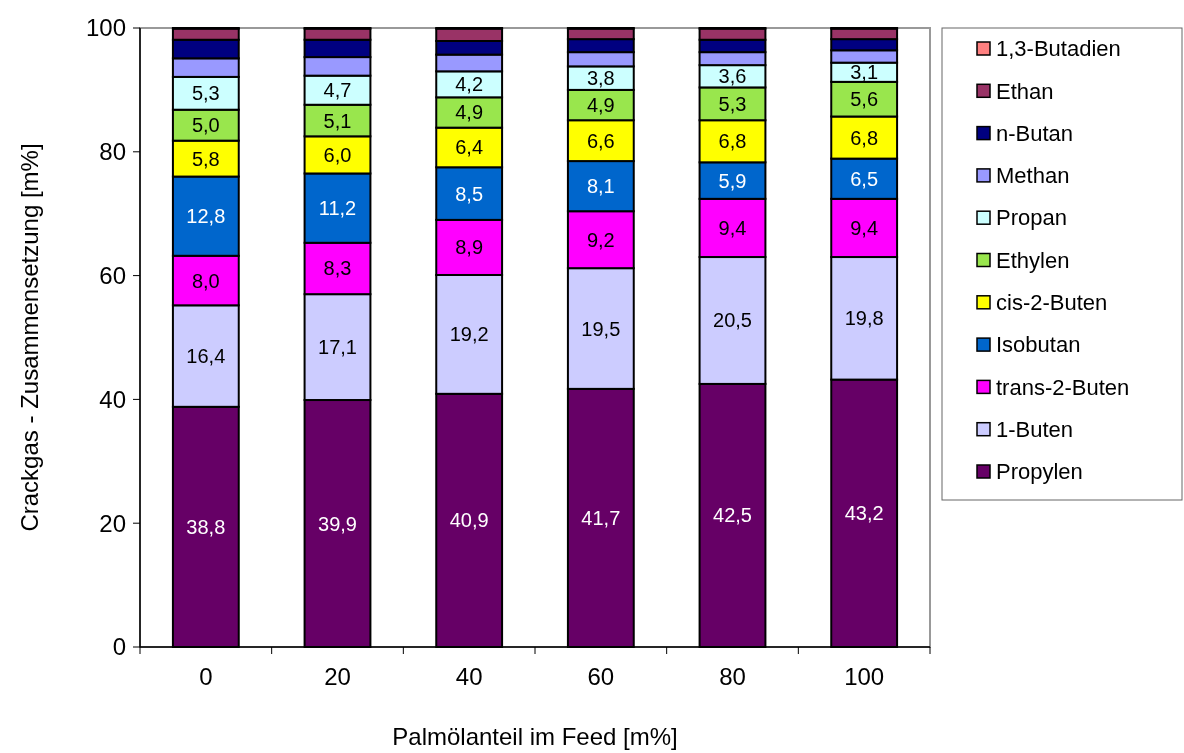 This screenshot has width=1184, height=753. Describe the element at coordinates (205, 125) in the screenshot. I see `data-label: 5,0` at that location.